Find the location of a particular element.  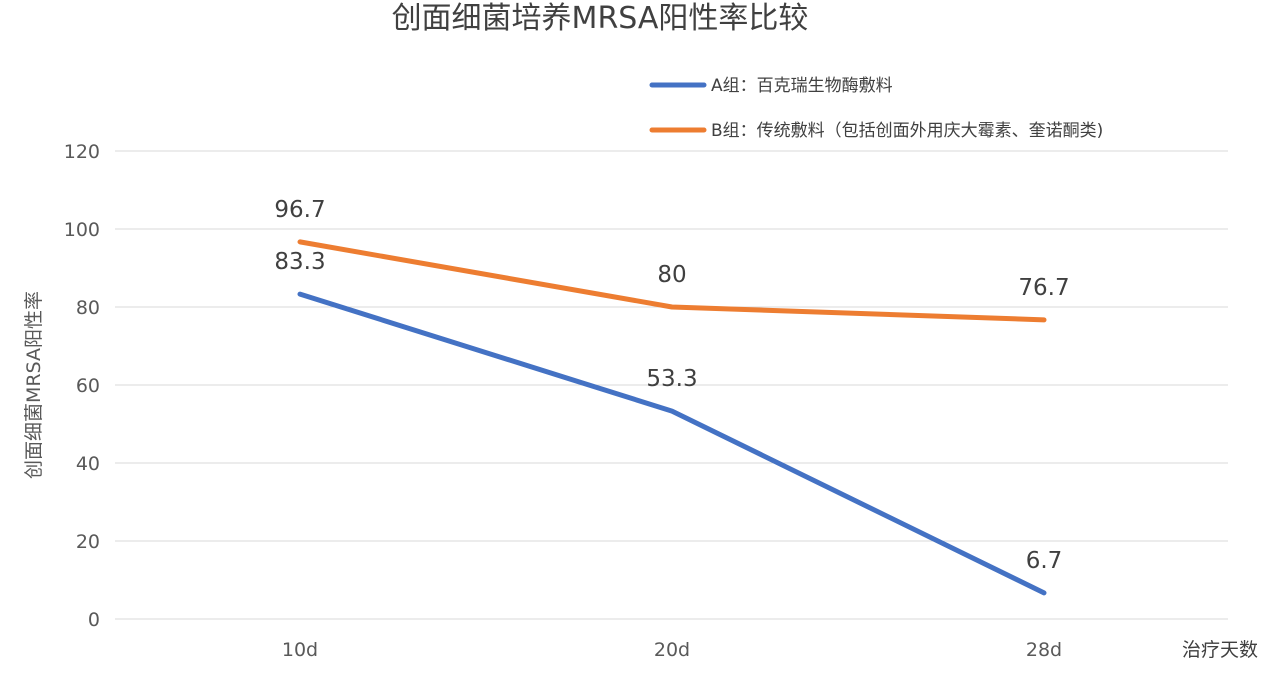

x-axis-title: 治疗天数 is located at coordinates (1220, 650).